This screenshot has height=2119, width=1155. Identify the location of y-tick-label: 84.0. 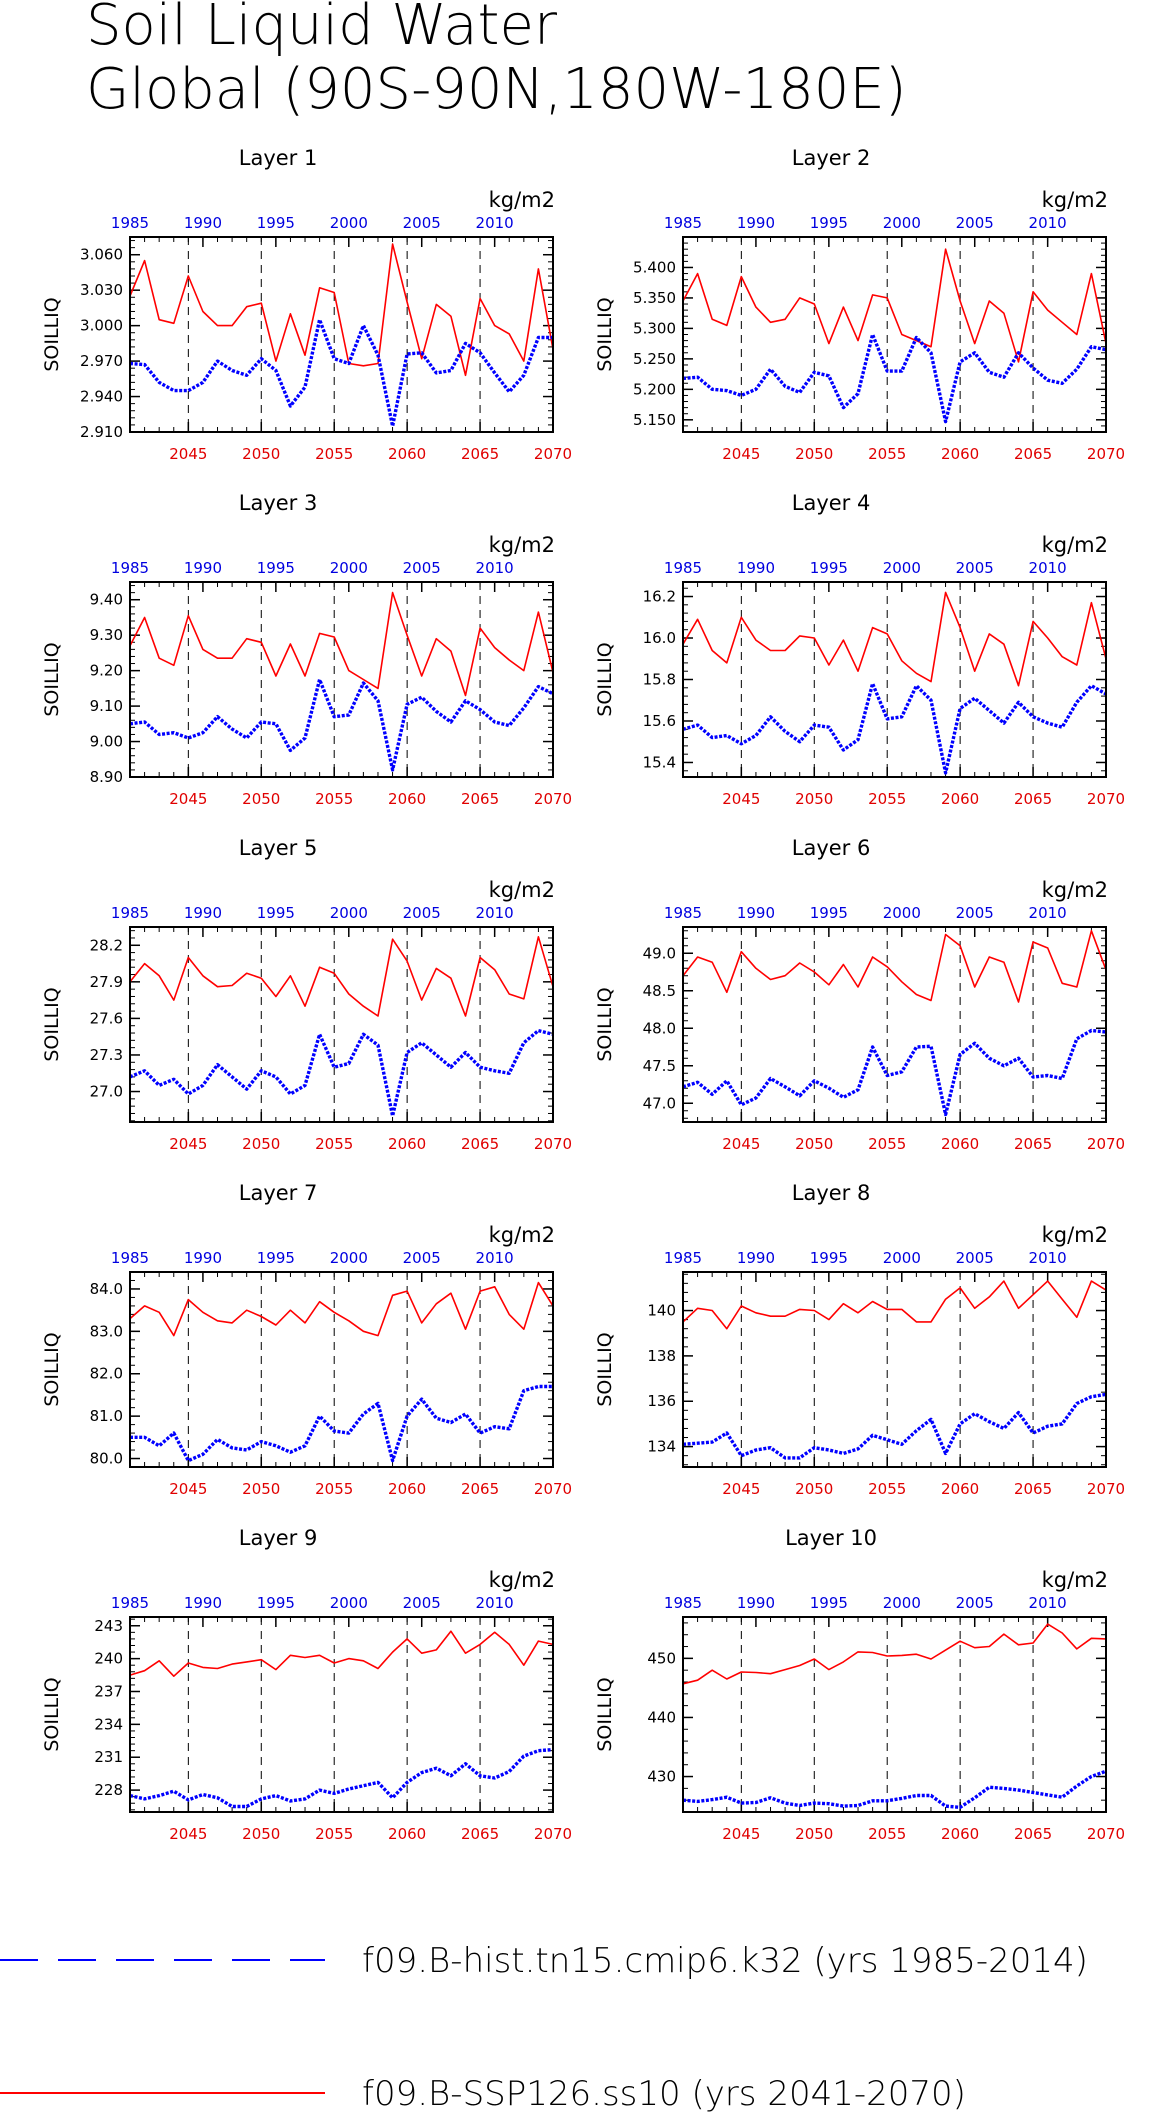
(106, 1289).